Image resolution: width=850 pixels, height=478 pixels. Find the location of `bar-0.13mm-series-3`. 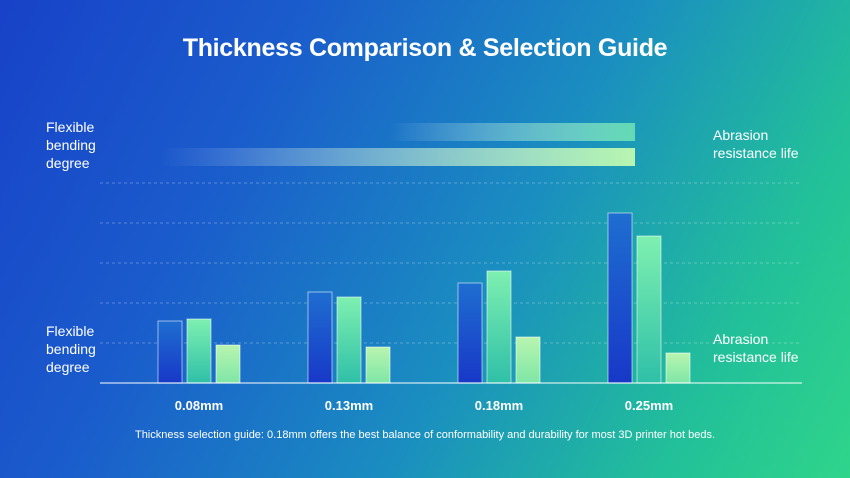

bar-0.13mm-series-3 is located at coordinates (378, 365).